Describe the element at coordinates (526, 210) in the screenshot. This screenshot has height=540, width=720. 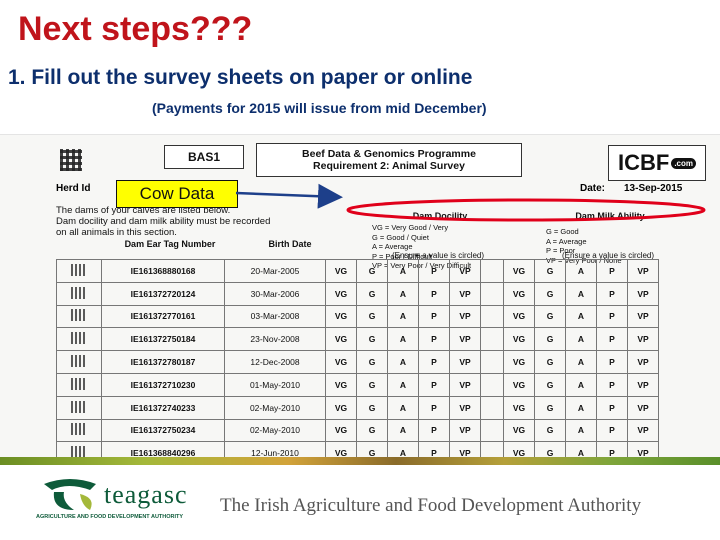
I see `highlight-ellipse` at that location.